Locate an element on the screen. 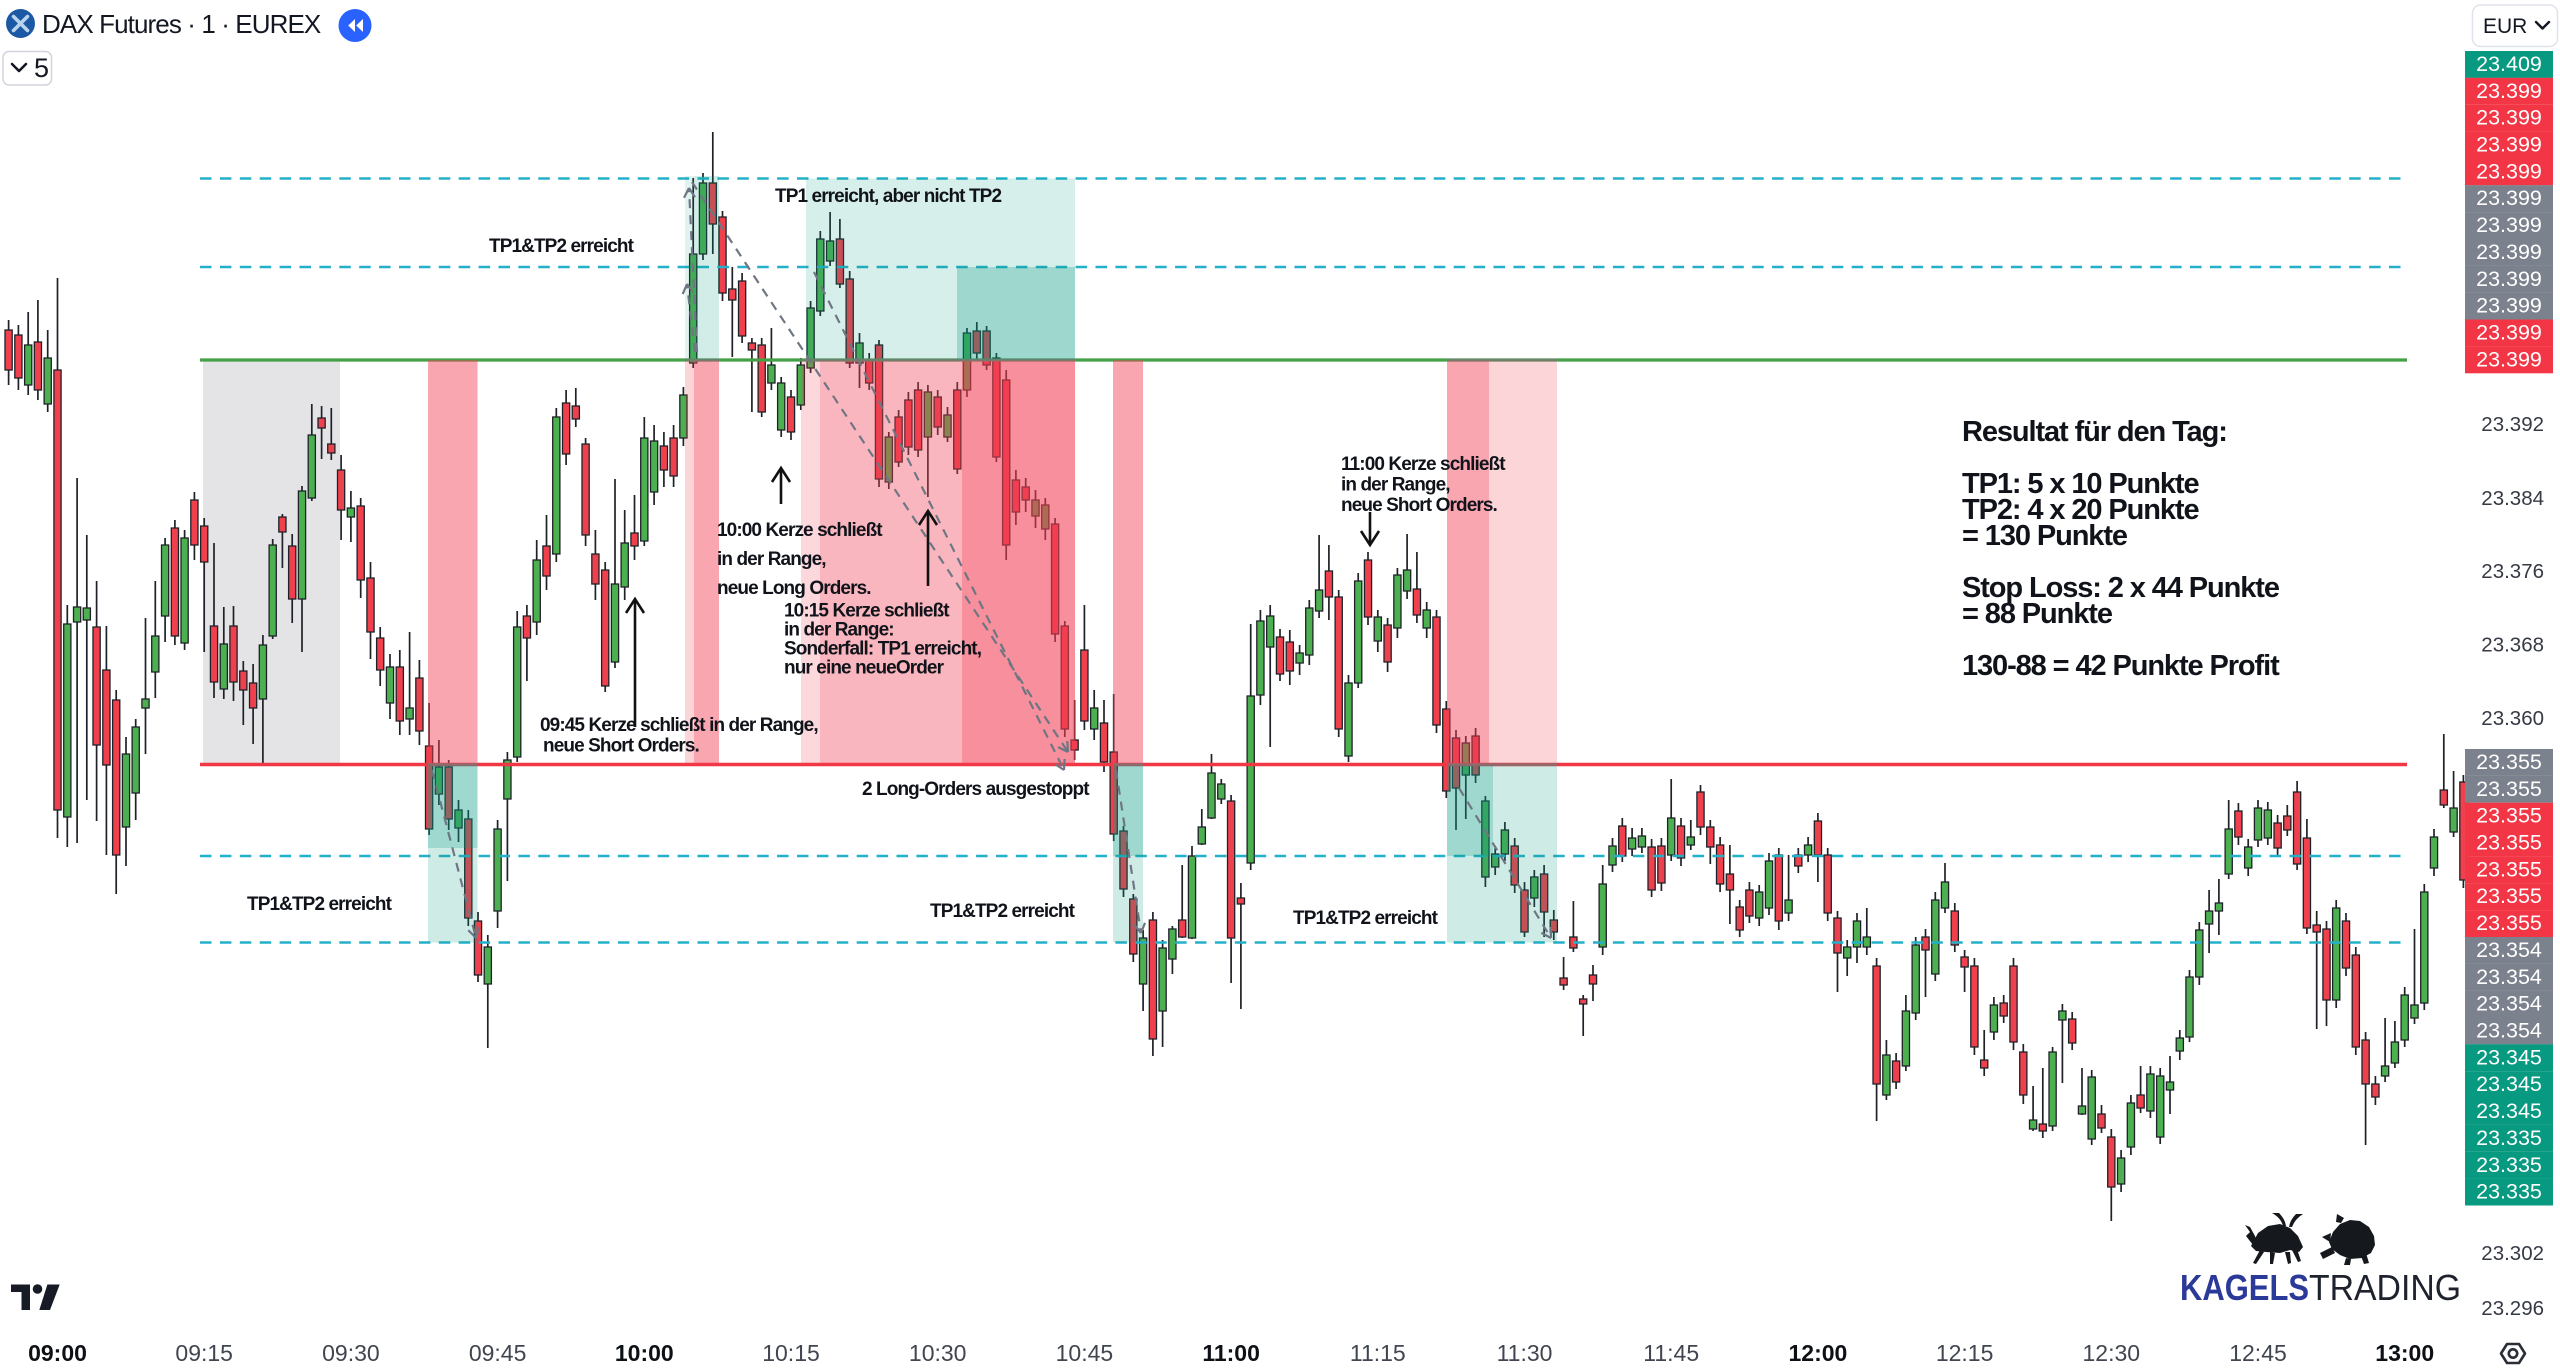 The image size is (2560, 1372). svg-text: 23.296 is located at coordinates (2512, 1308).